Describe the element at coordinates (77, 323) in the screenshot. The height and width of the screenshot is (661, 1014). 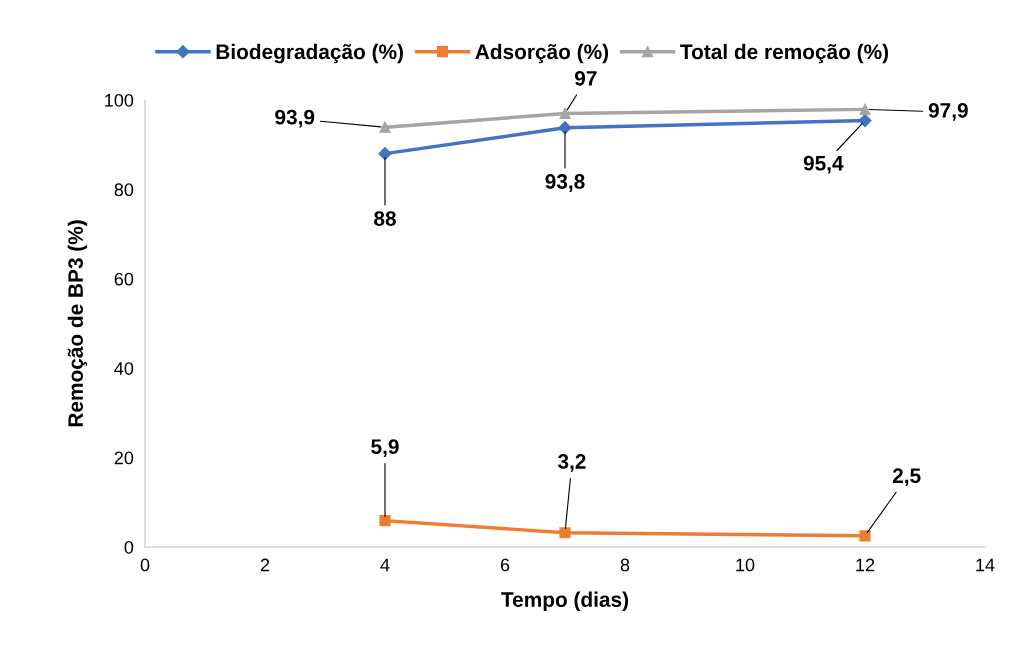
I see `y-axis-title: Remoção de BP3 (%)` at that location.